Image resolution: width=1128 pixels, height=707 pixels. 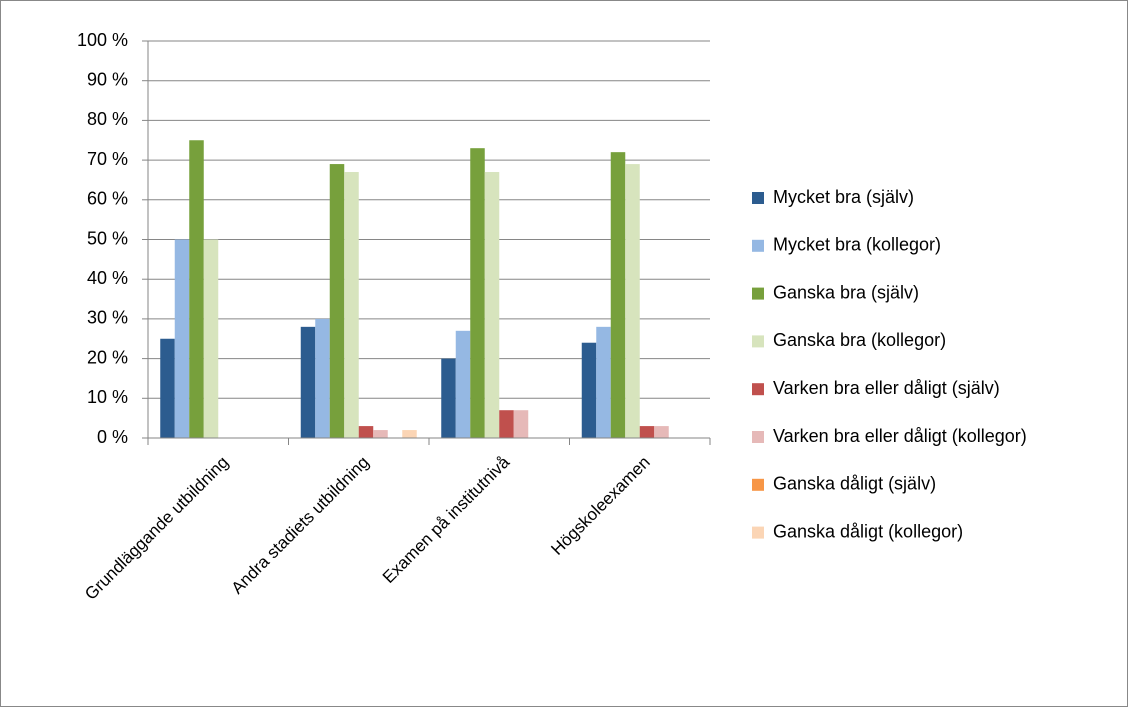 What do you see at coordinates (112, 437) in the screenshot?
I see `y-tick-label: 0 %` at bounding box center [112, 437].